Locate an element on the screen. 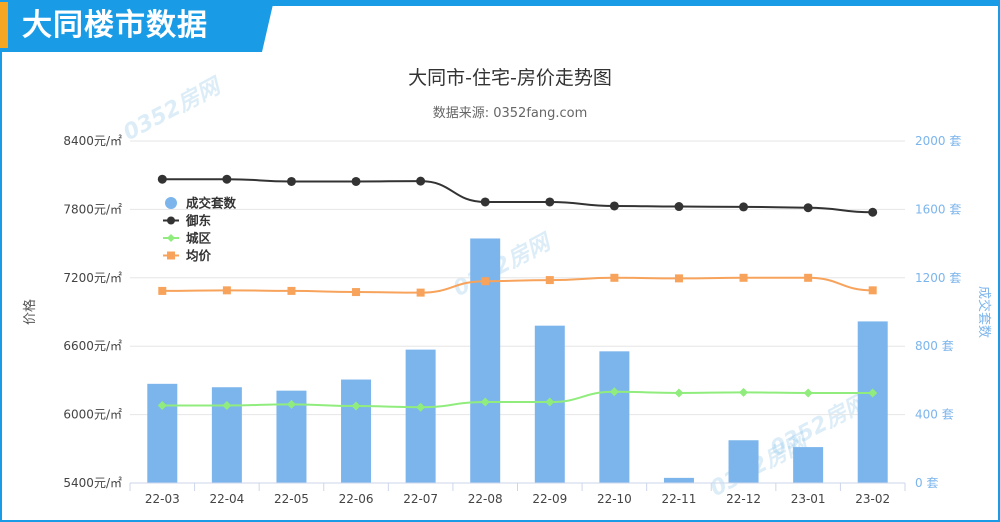 The height and width of the screenshot is (522, 1000). marker-城区-22-12 is located at coordinates (744, 392).